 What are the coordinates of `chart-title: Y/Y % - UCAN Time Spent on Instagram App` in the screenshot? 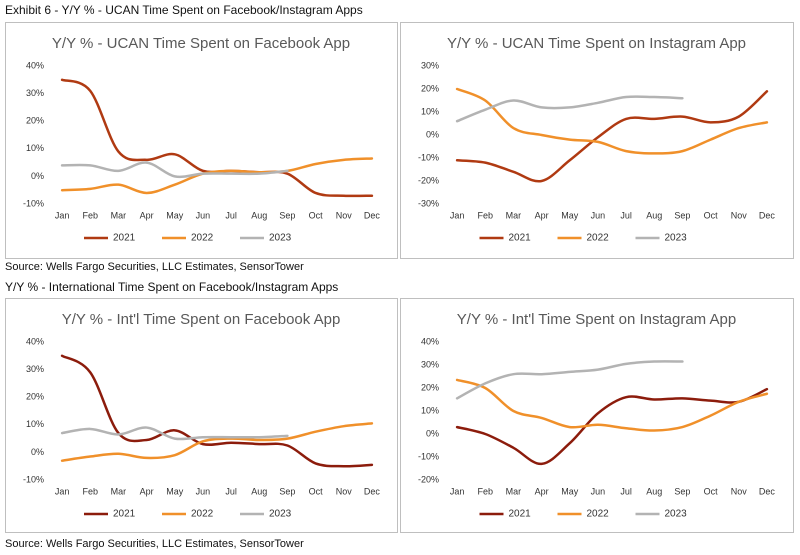 It's located at (596, 43).